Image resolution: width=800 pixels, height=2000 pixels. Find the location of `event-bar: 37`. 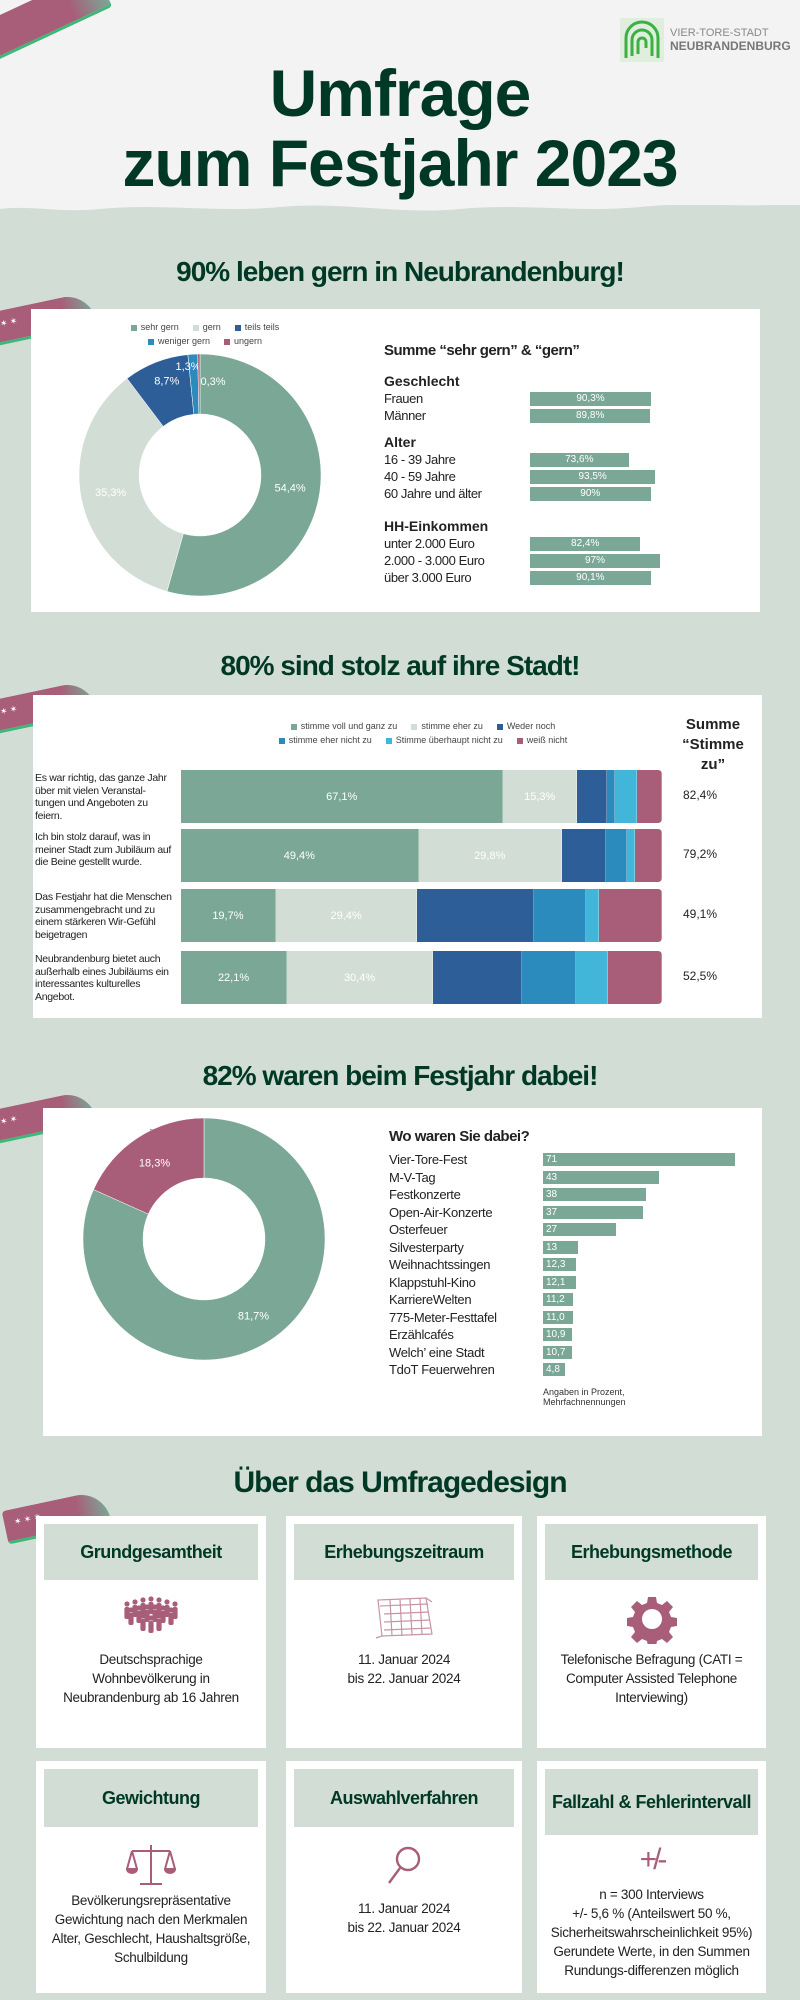

event-bar: 37 is located at coordinates (593, 1212).